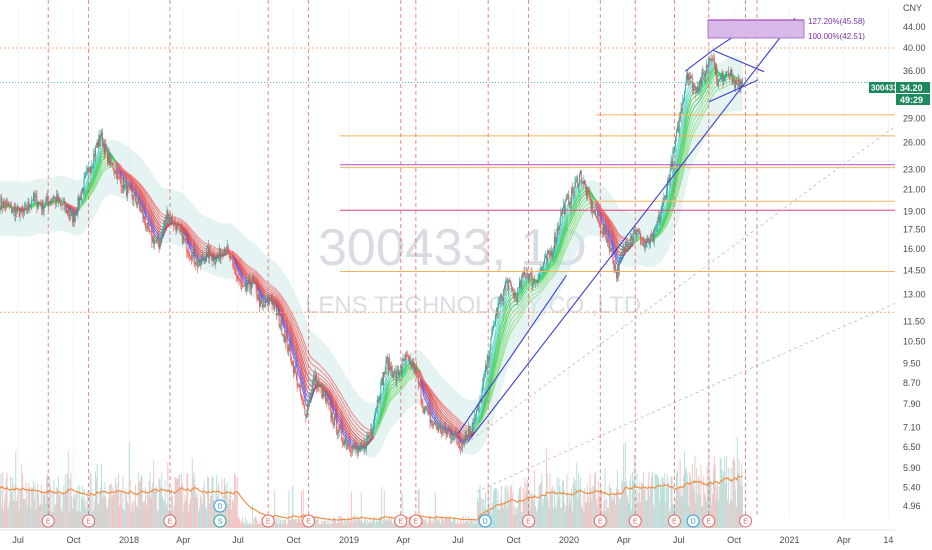 Image resolution: width=932 pixels, height=550 pixels. What do you see at coordinates (512, 355) in the screenshot?
I see `rising-trendline-early` at bounding box center [512, 355].